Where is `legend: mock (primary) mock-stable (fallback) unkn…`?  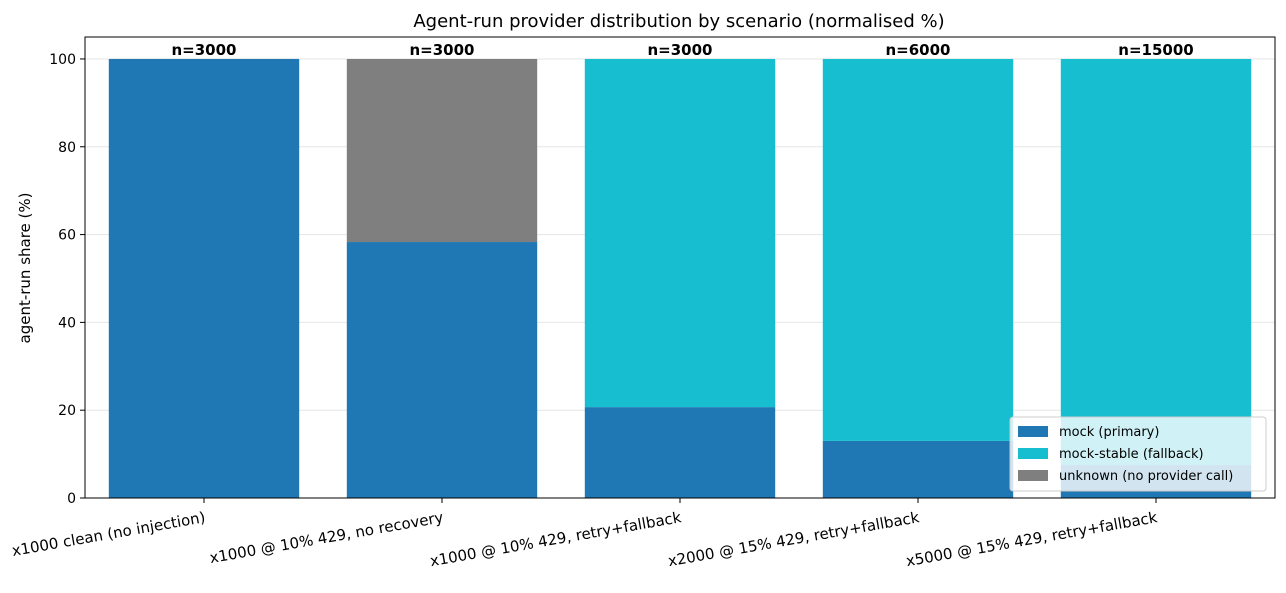 legend: mock (primary) mock-stable (fallback) unkn… is located at coordinates (1138, 454).